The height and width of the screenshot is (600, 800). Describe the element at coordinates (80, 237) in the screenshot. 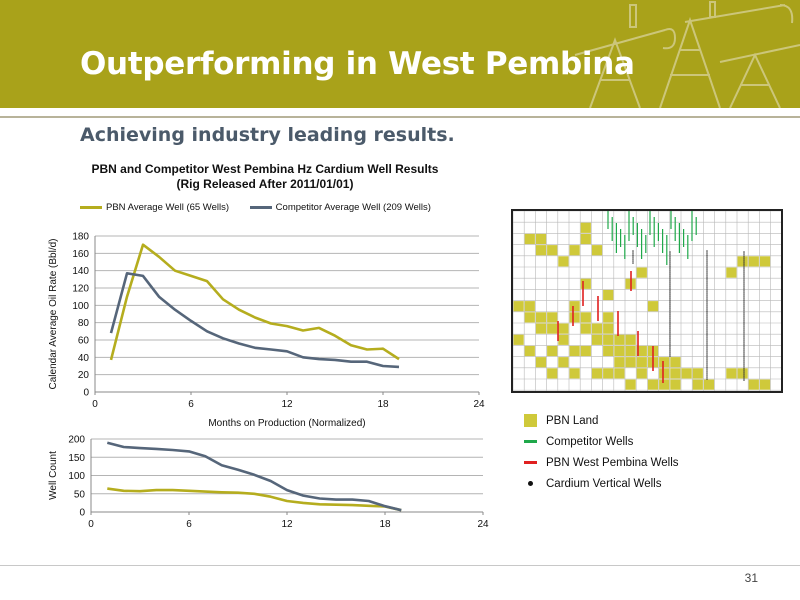

I see `y-tick-label: 180` at that location.